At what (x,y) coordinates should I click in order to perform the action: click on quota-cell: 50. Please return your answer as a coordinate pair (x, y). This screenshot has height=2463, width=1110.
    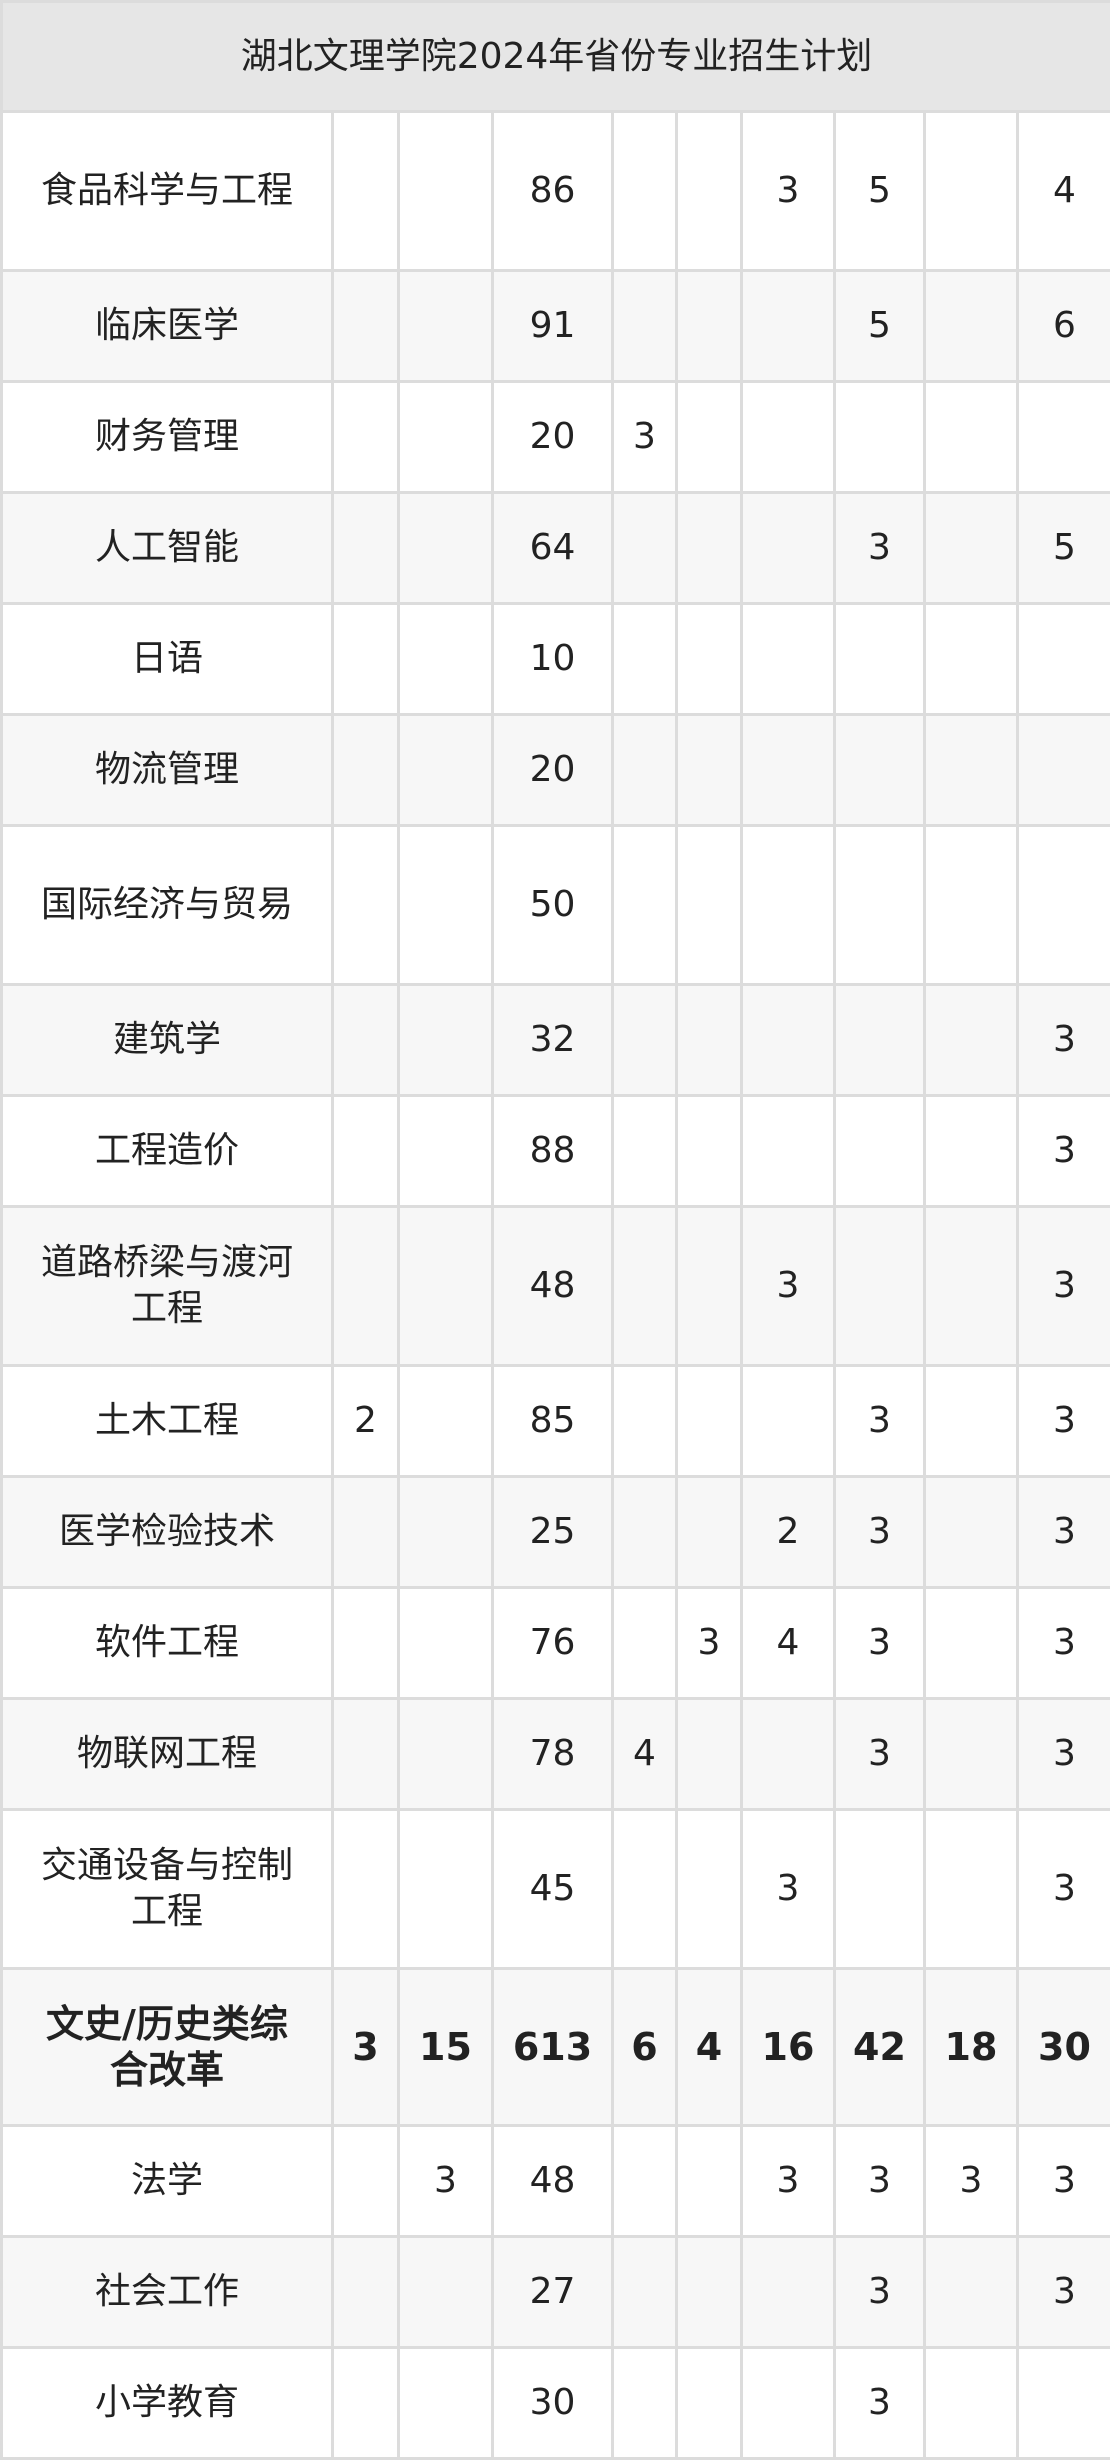
    Looking at the image, I should click on (552, 905).